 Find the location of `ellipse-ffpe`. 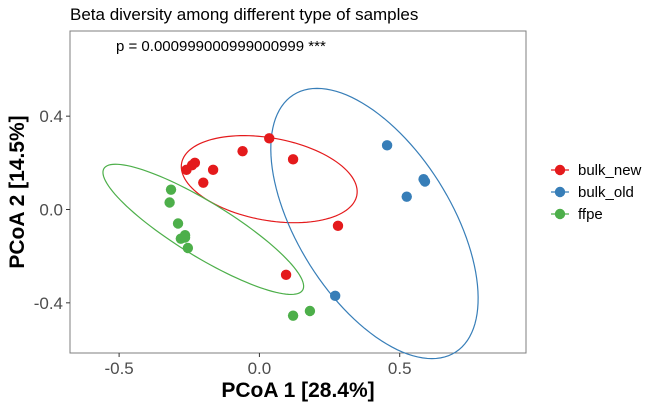

ellipse-ffpe is located at coordinates (203, 229).